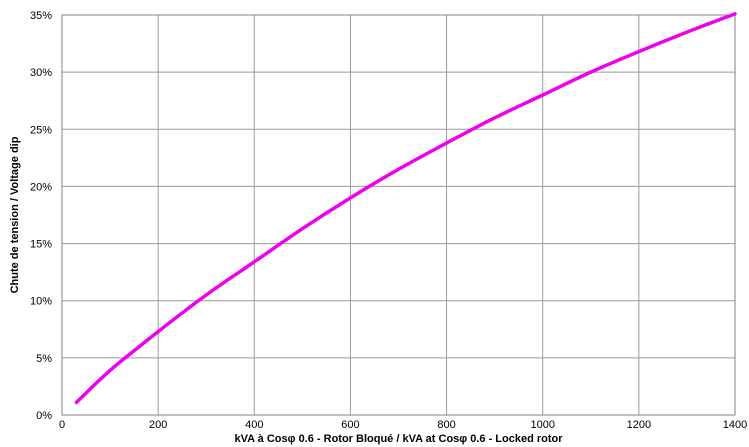 This screenshot has width=749, height=447. I want to click on y-tick-label: 0%, so click(44, 416).